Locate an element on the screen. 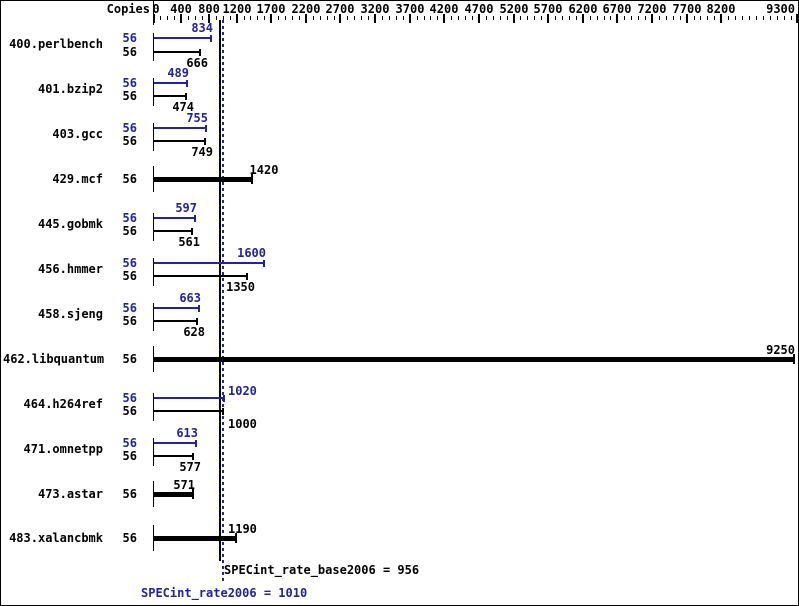  peak-value-label: 663 is located at coordinates (190, 298).